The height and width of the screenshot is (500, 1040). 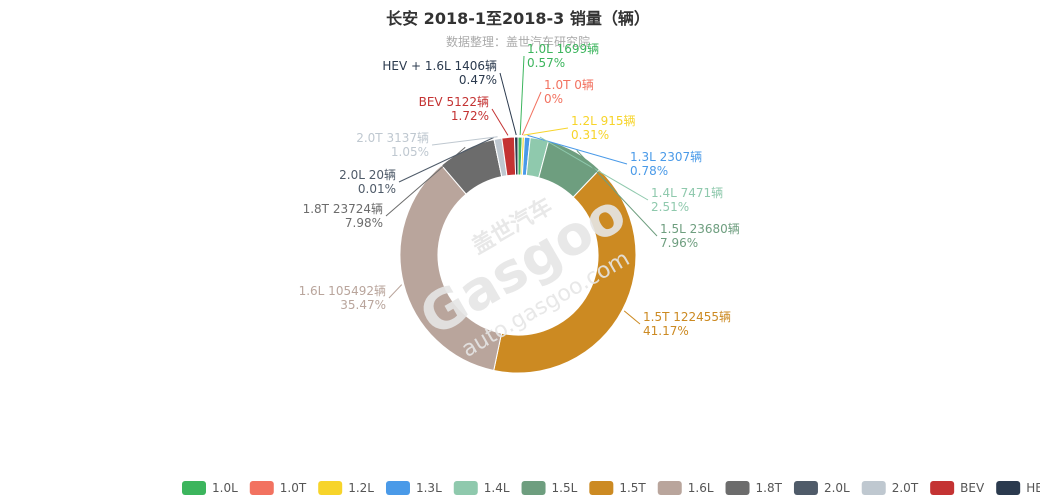 What do you see at coordinates (342, 291) in the screenshot?
I see `slice-label-1-6l: 1.6L 105492辆` at bounding box center [342, 291].